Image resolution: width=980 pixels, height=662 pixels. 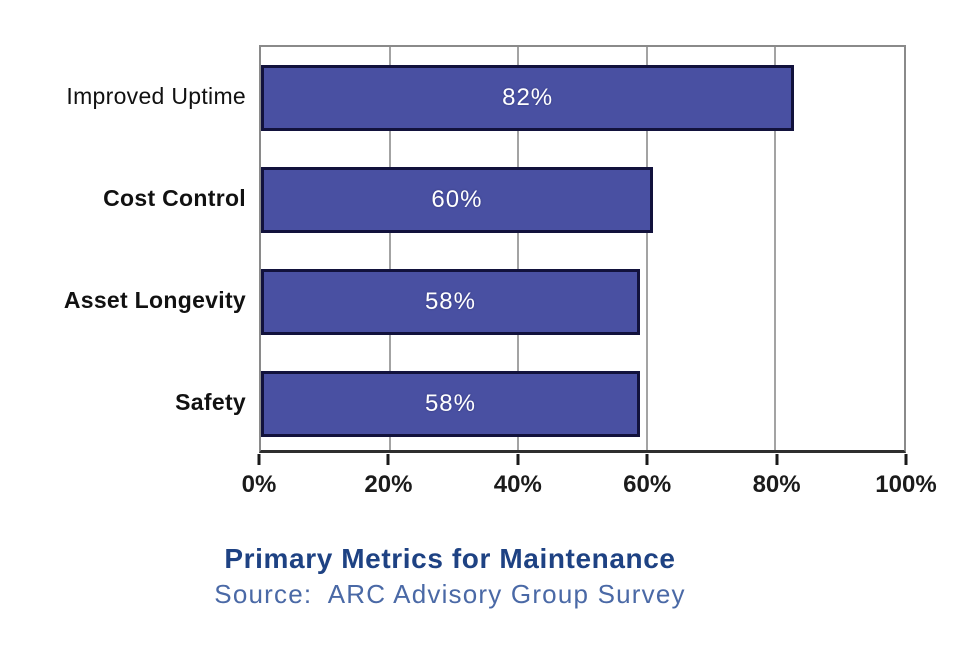 What do you see at coordinates (450, 558) in the screenshot?
I see `chart-title: Primary Metrics for Maintenance` at bounding box center [450, 558].